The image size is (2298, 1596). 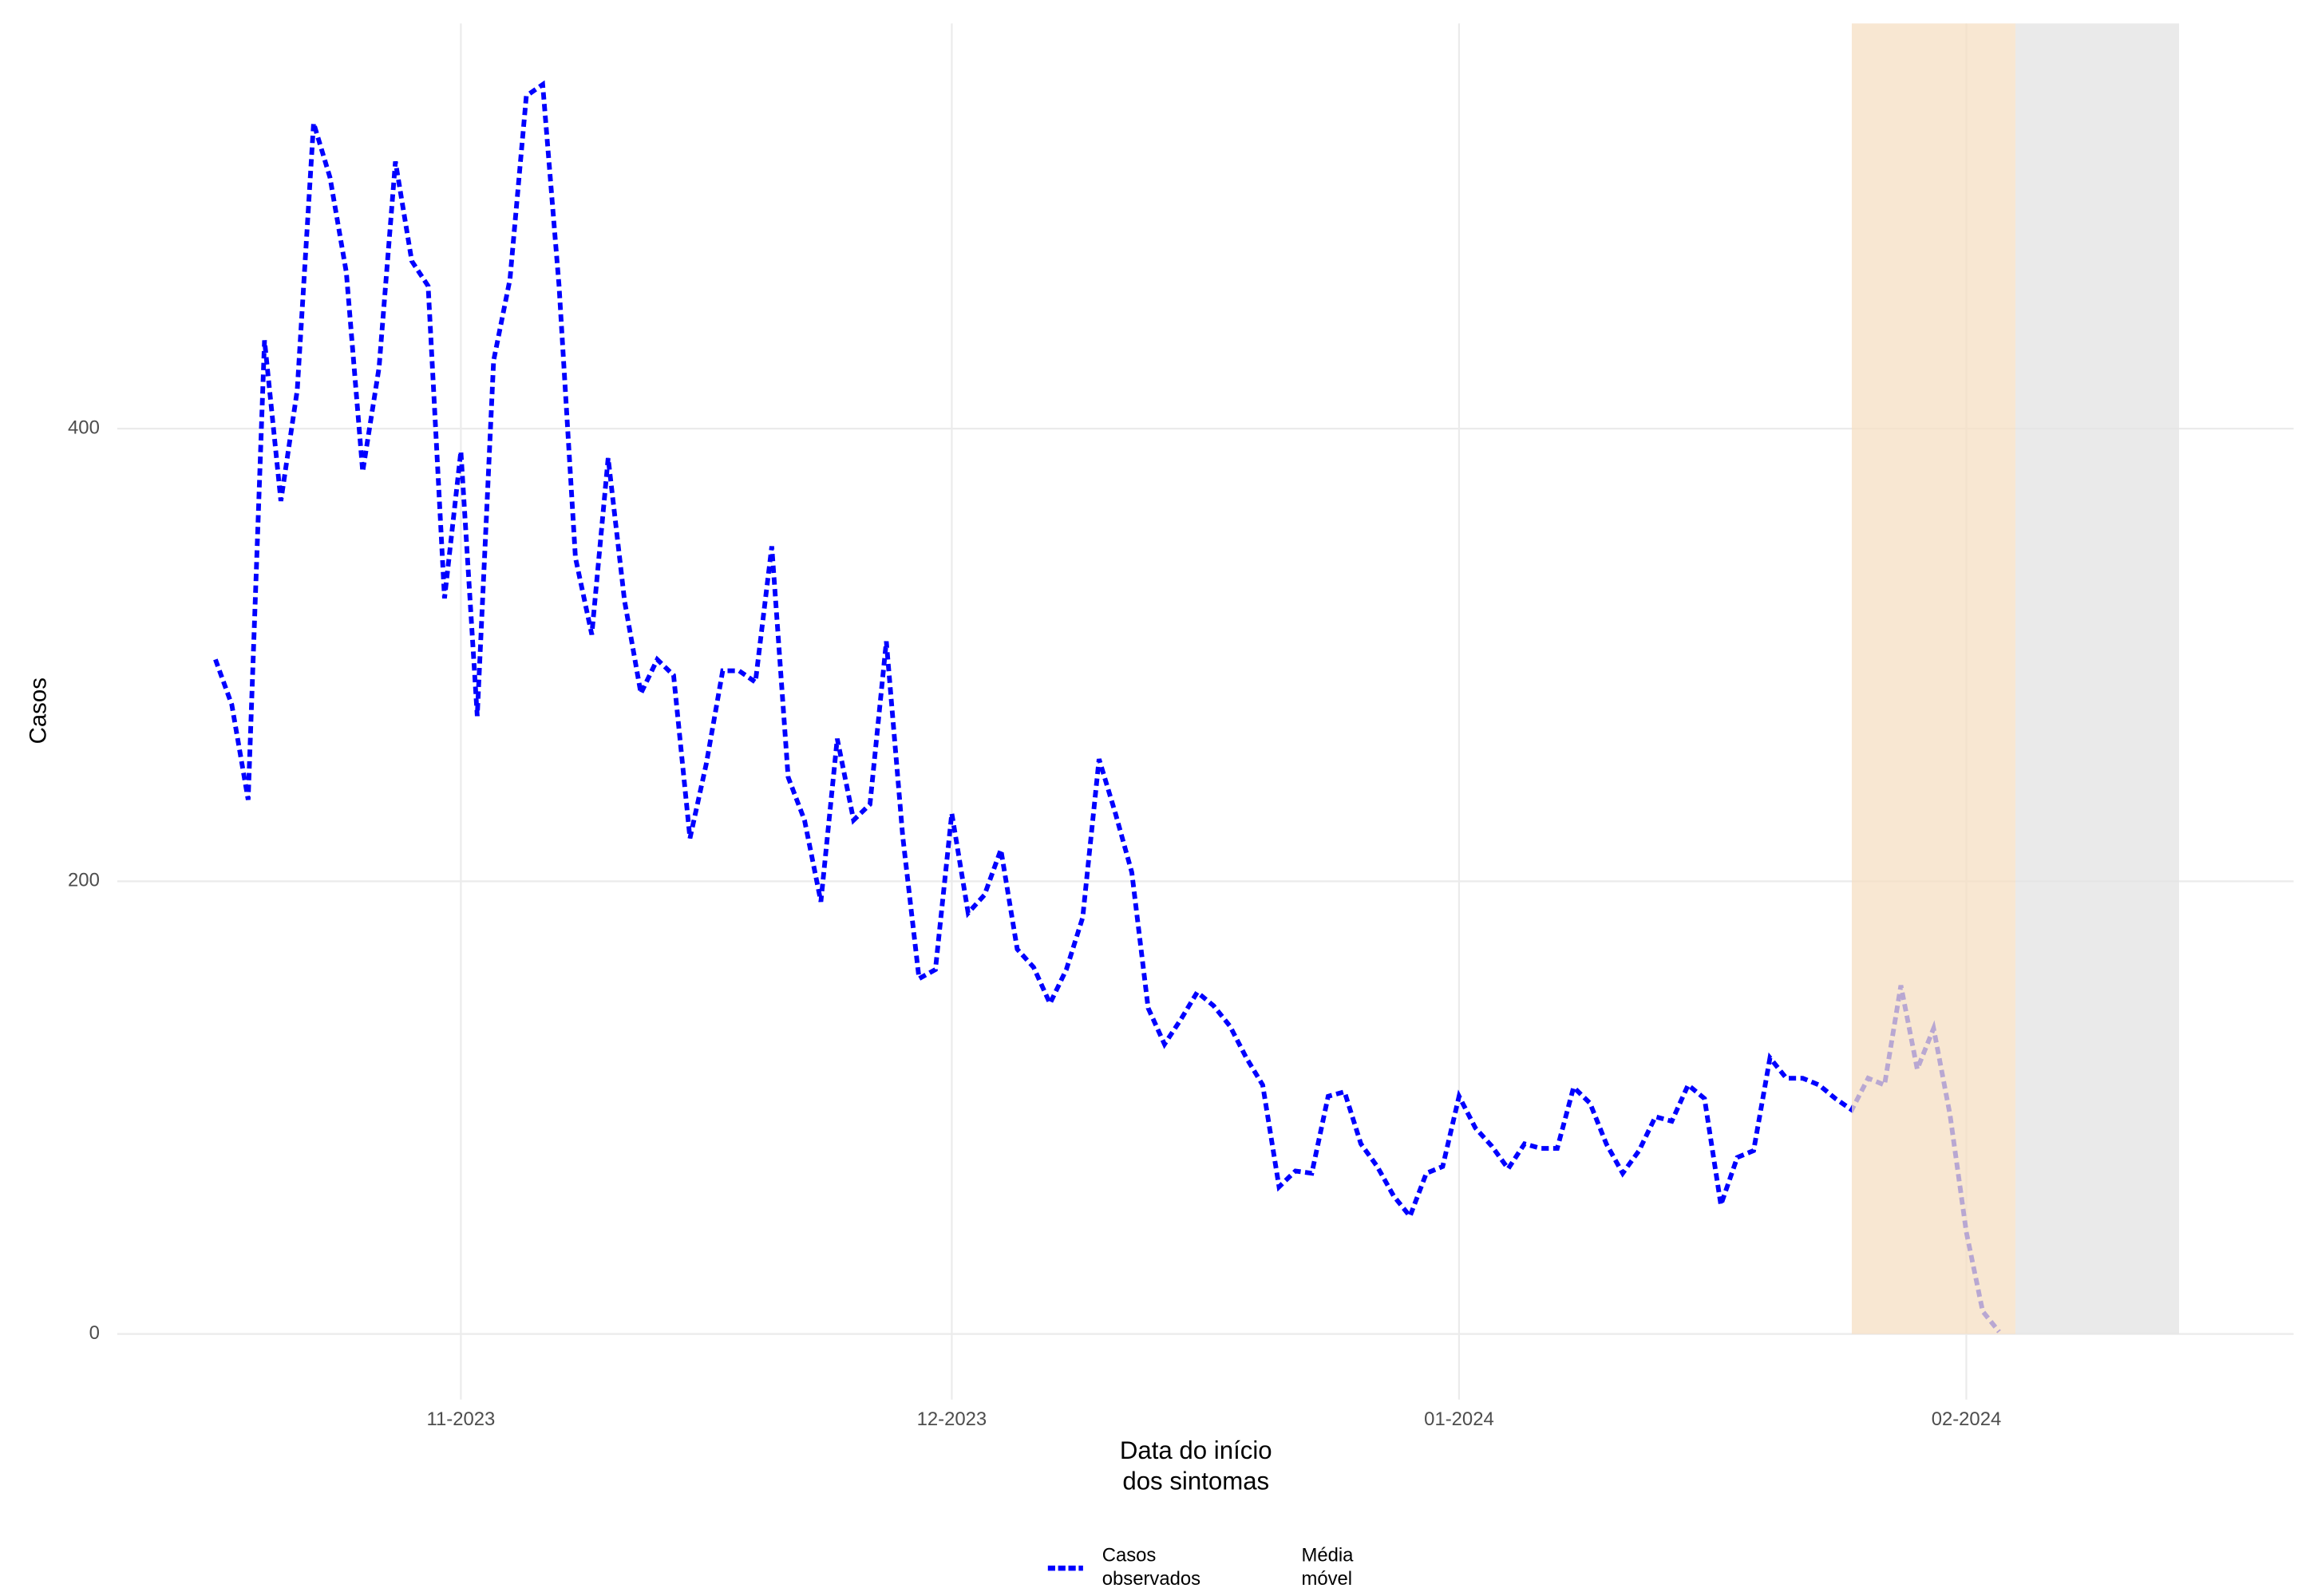 What do you see at coordinates (38, 711) in the screenshot?
I see `y-axis-title: Casos` at bounding box center [38, 711].